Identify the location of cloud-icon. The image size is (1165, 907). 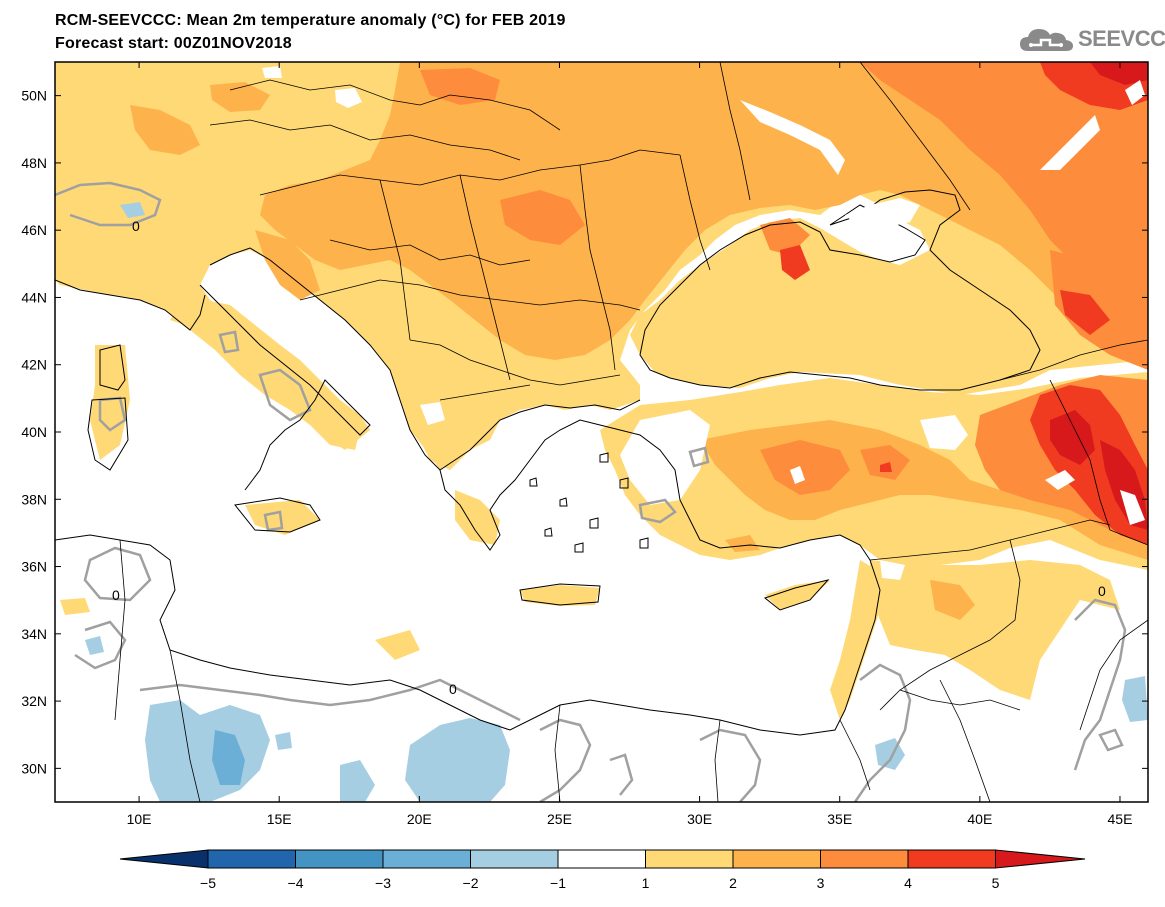
(1046, 40).